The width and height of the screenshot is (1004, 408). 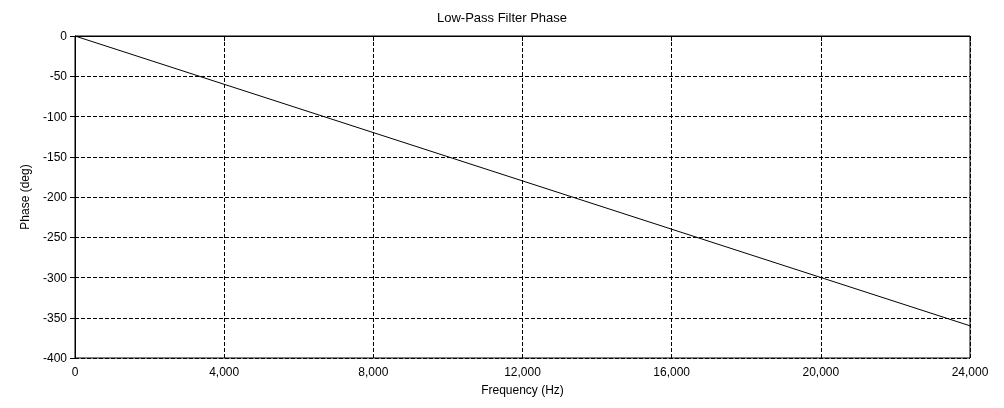 I want to click on y-tick-label: -200, so click(x=55, y=197).